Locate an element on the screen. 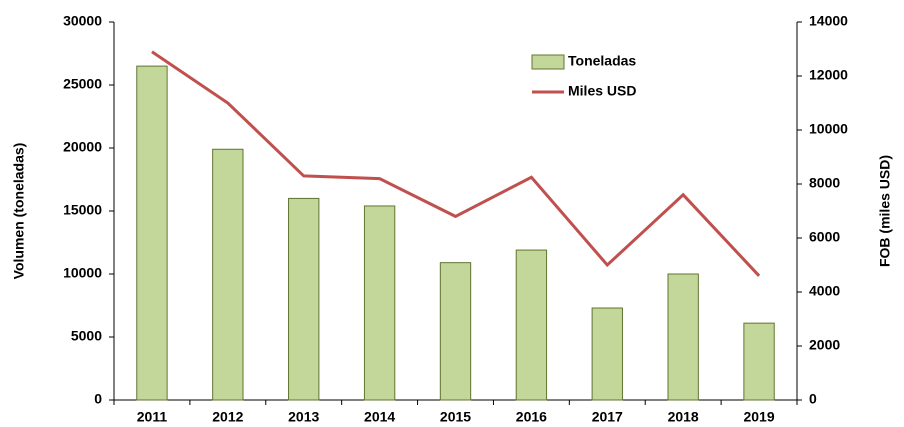 The width and height of the screenshot is (904, 427). y-tick-label: 10000 is located at coordinates (82, 273).